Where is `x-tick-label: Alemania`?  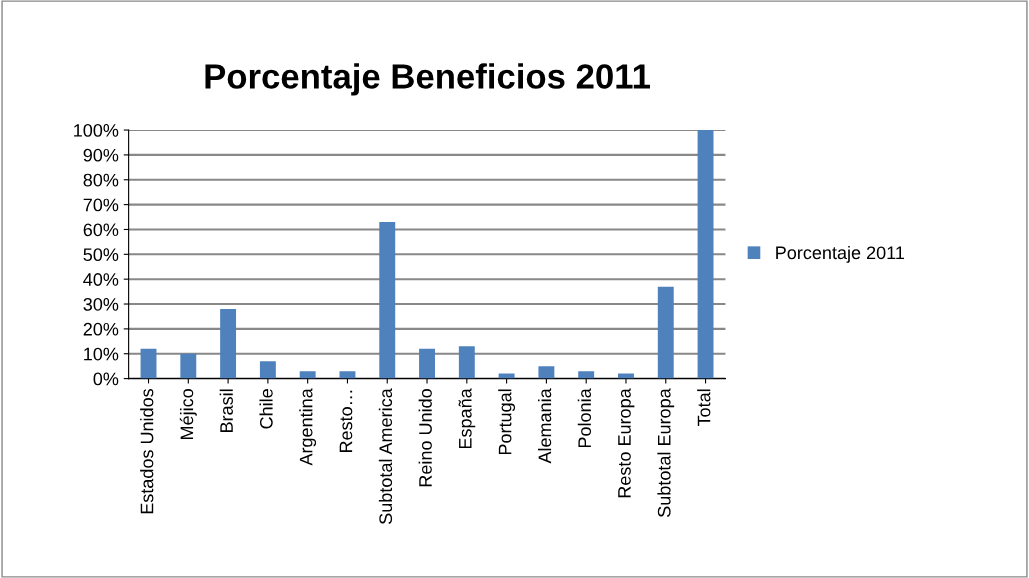
x-tick-label: Alemania is located at coordinates (544, 426).